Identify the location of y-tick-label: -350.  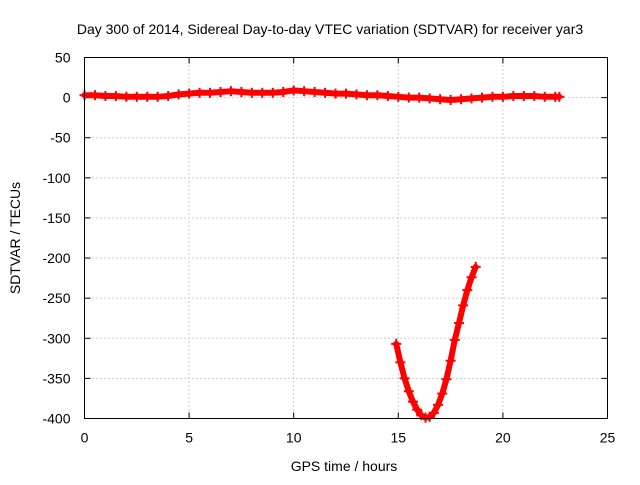
(56, 378).